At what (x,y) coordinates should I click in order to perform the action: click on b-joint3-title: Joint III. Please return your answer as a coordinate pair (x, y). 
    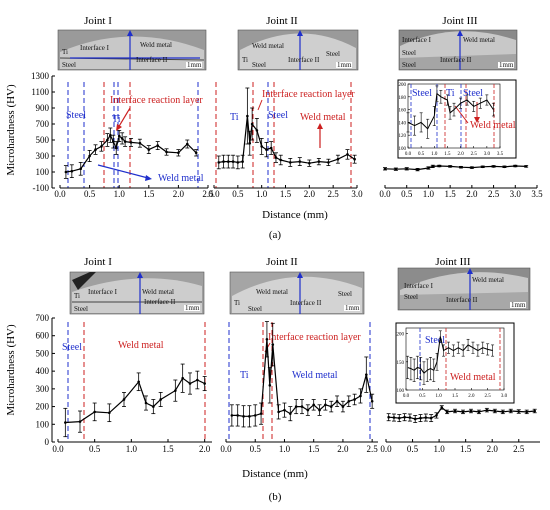
    Looking at the image, I should click on (452, 262).